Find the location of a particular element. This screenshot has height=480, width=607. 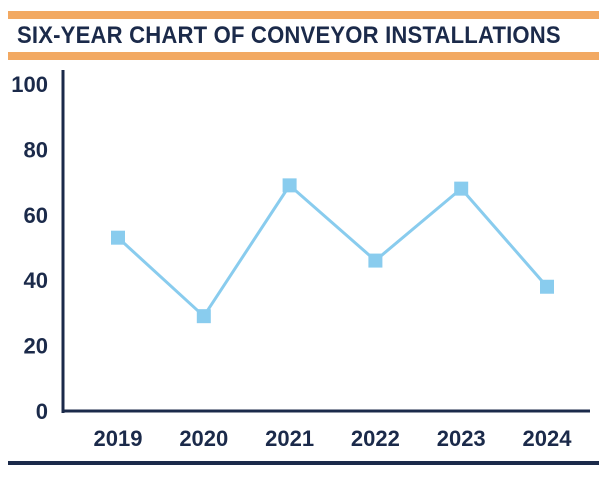

y-tick-label: 20 is located at coordinates (36, 346).